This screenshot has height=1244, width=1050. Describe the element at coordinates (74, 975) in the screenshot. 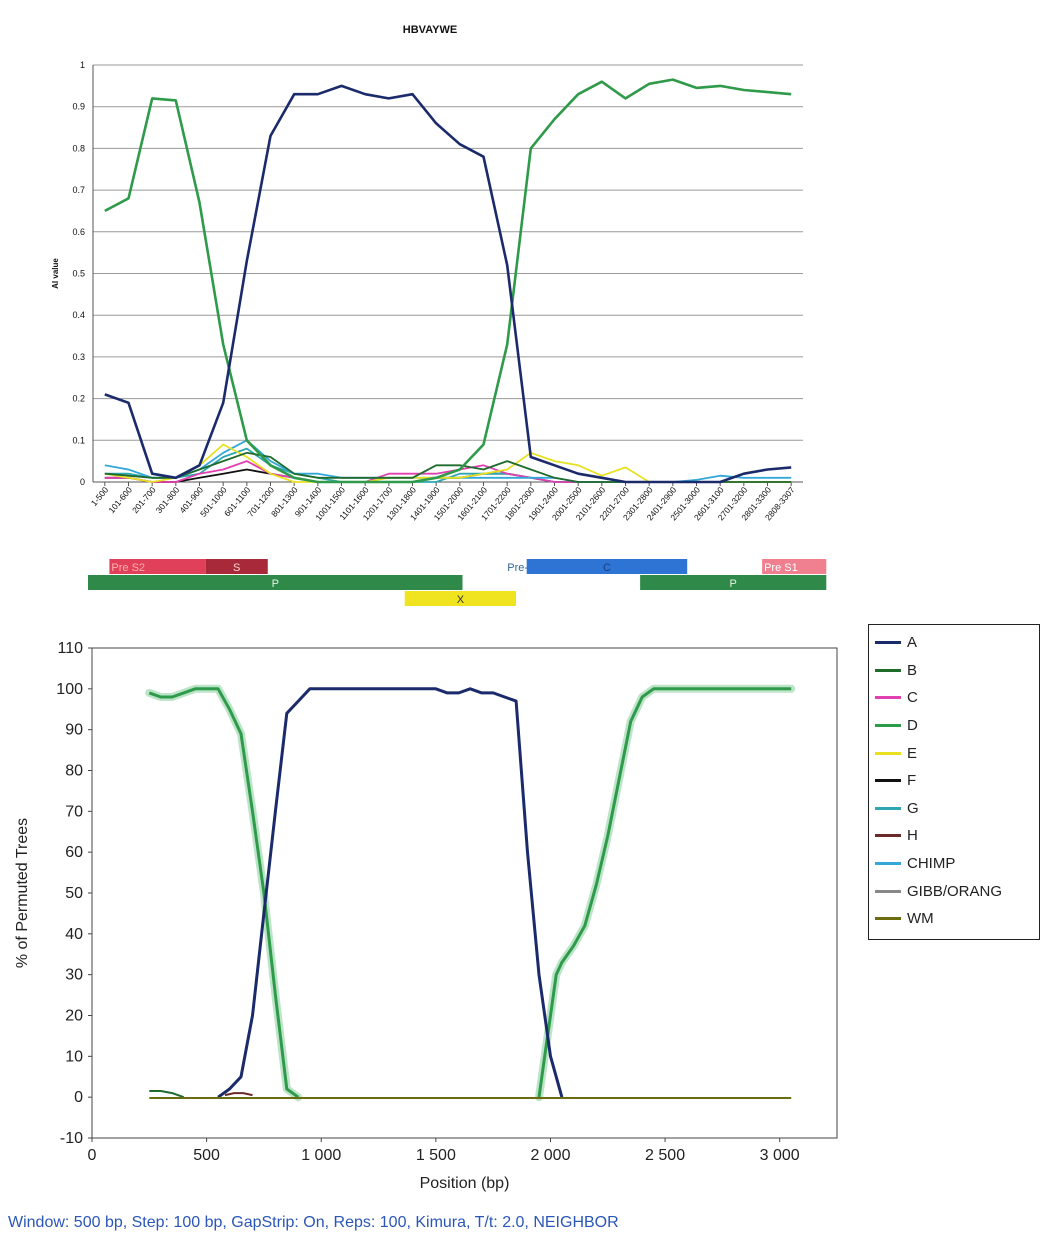

I see `y-tick-label: 30` at that location.